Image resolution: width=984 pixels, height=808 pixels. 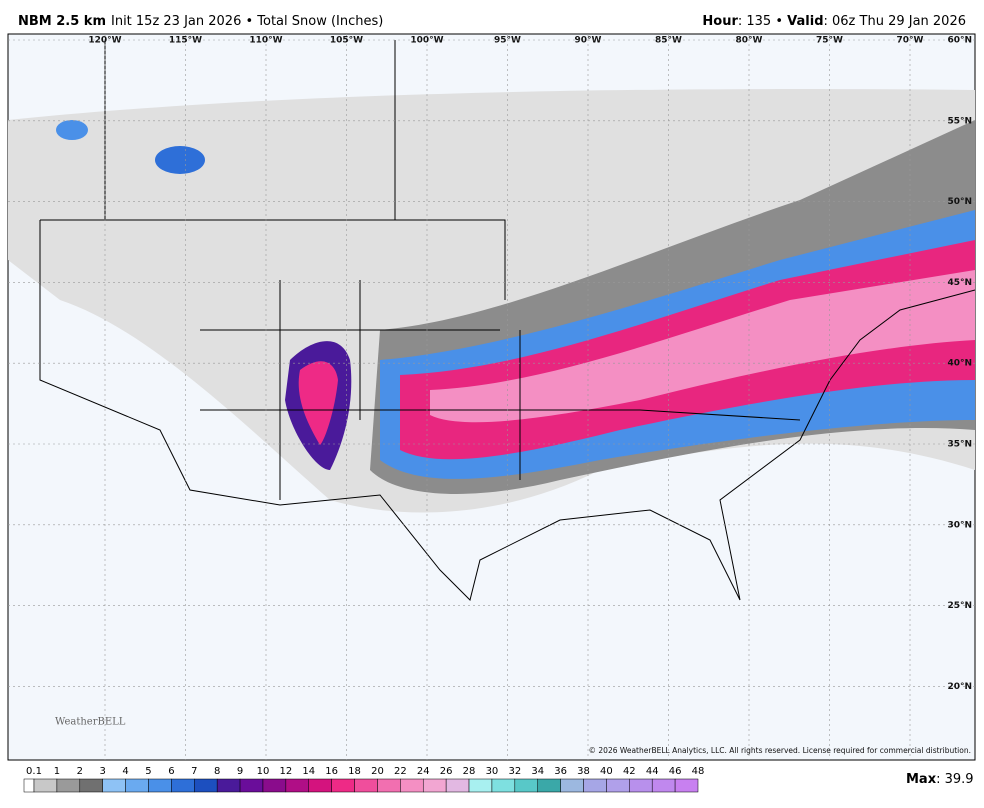 I want to click on colorbar-label: 20, so click(x=377, y=771).